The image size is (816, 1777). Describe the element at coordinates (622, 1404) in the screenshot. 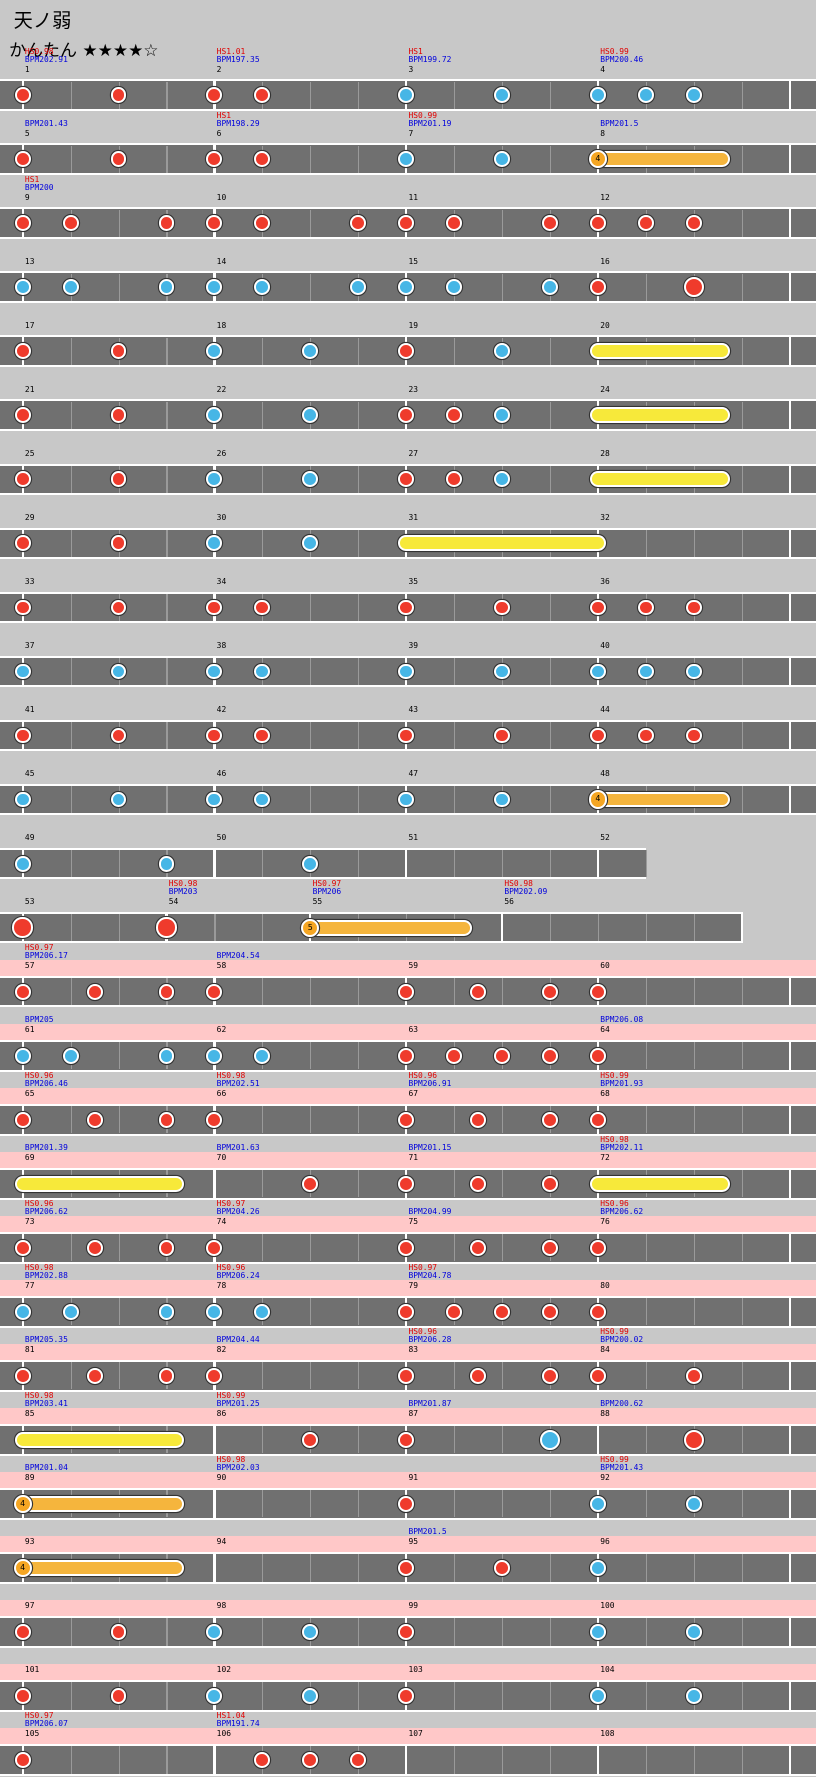

I see `bpm-label: BPM200.62` at that location.